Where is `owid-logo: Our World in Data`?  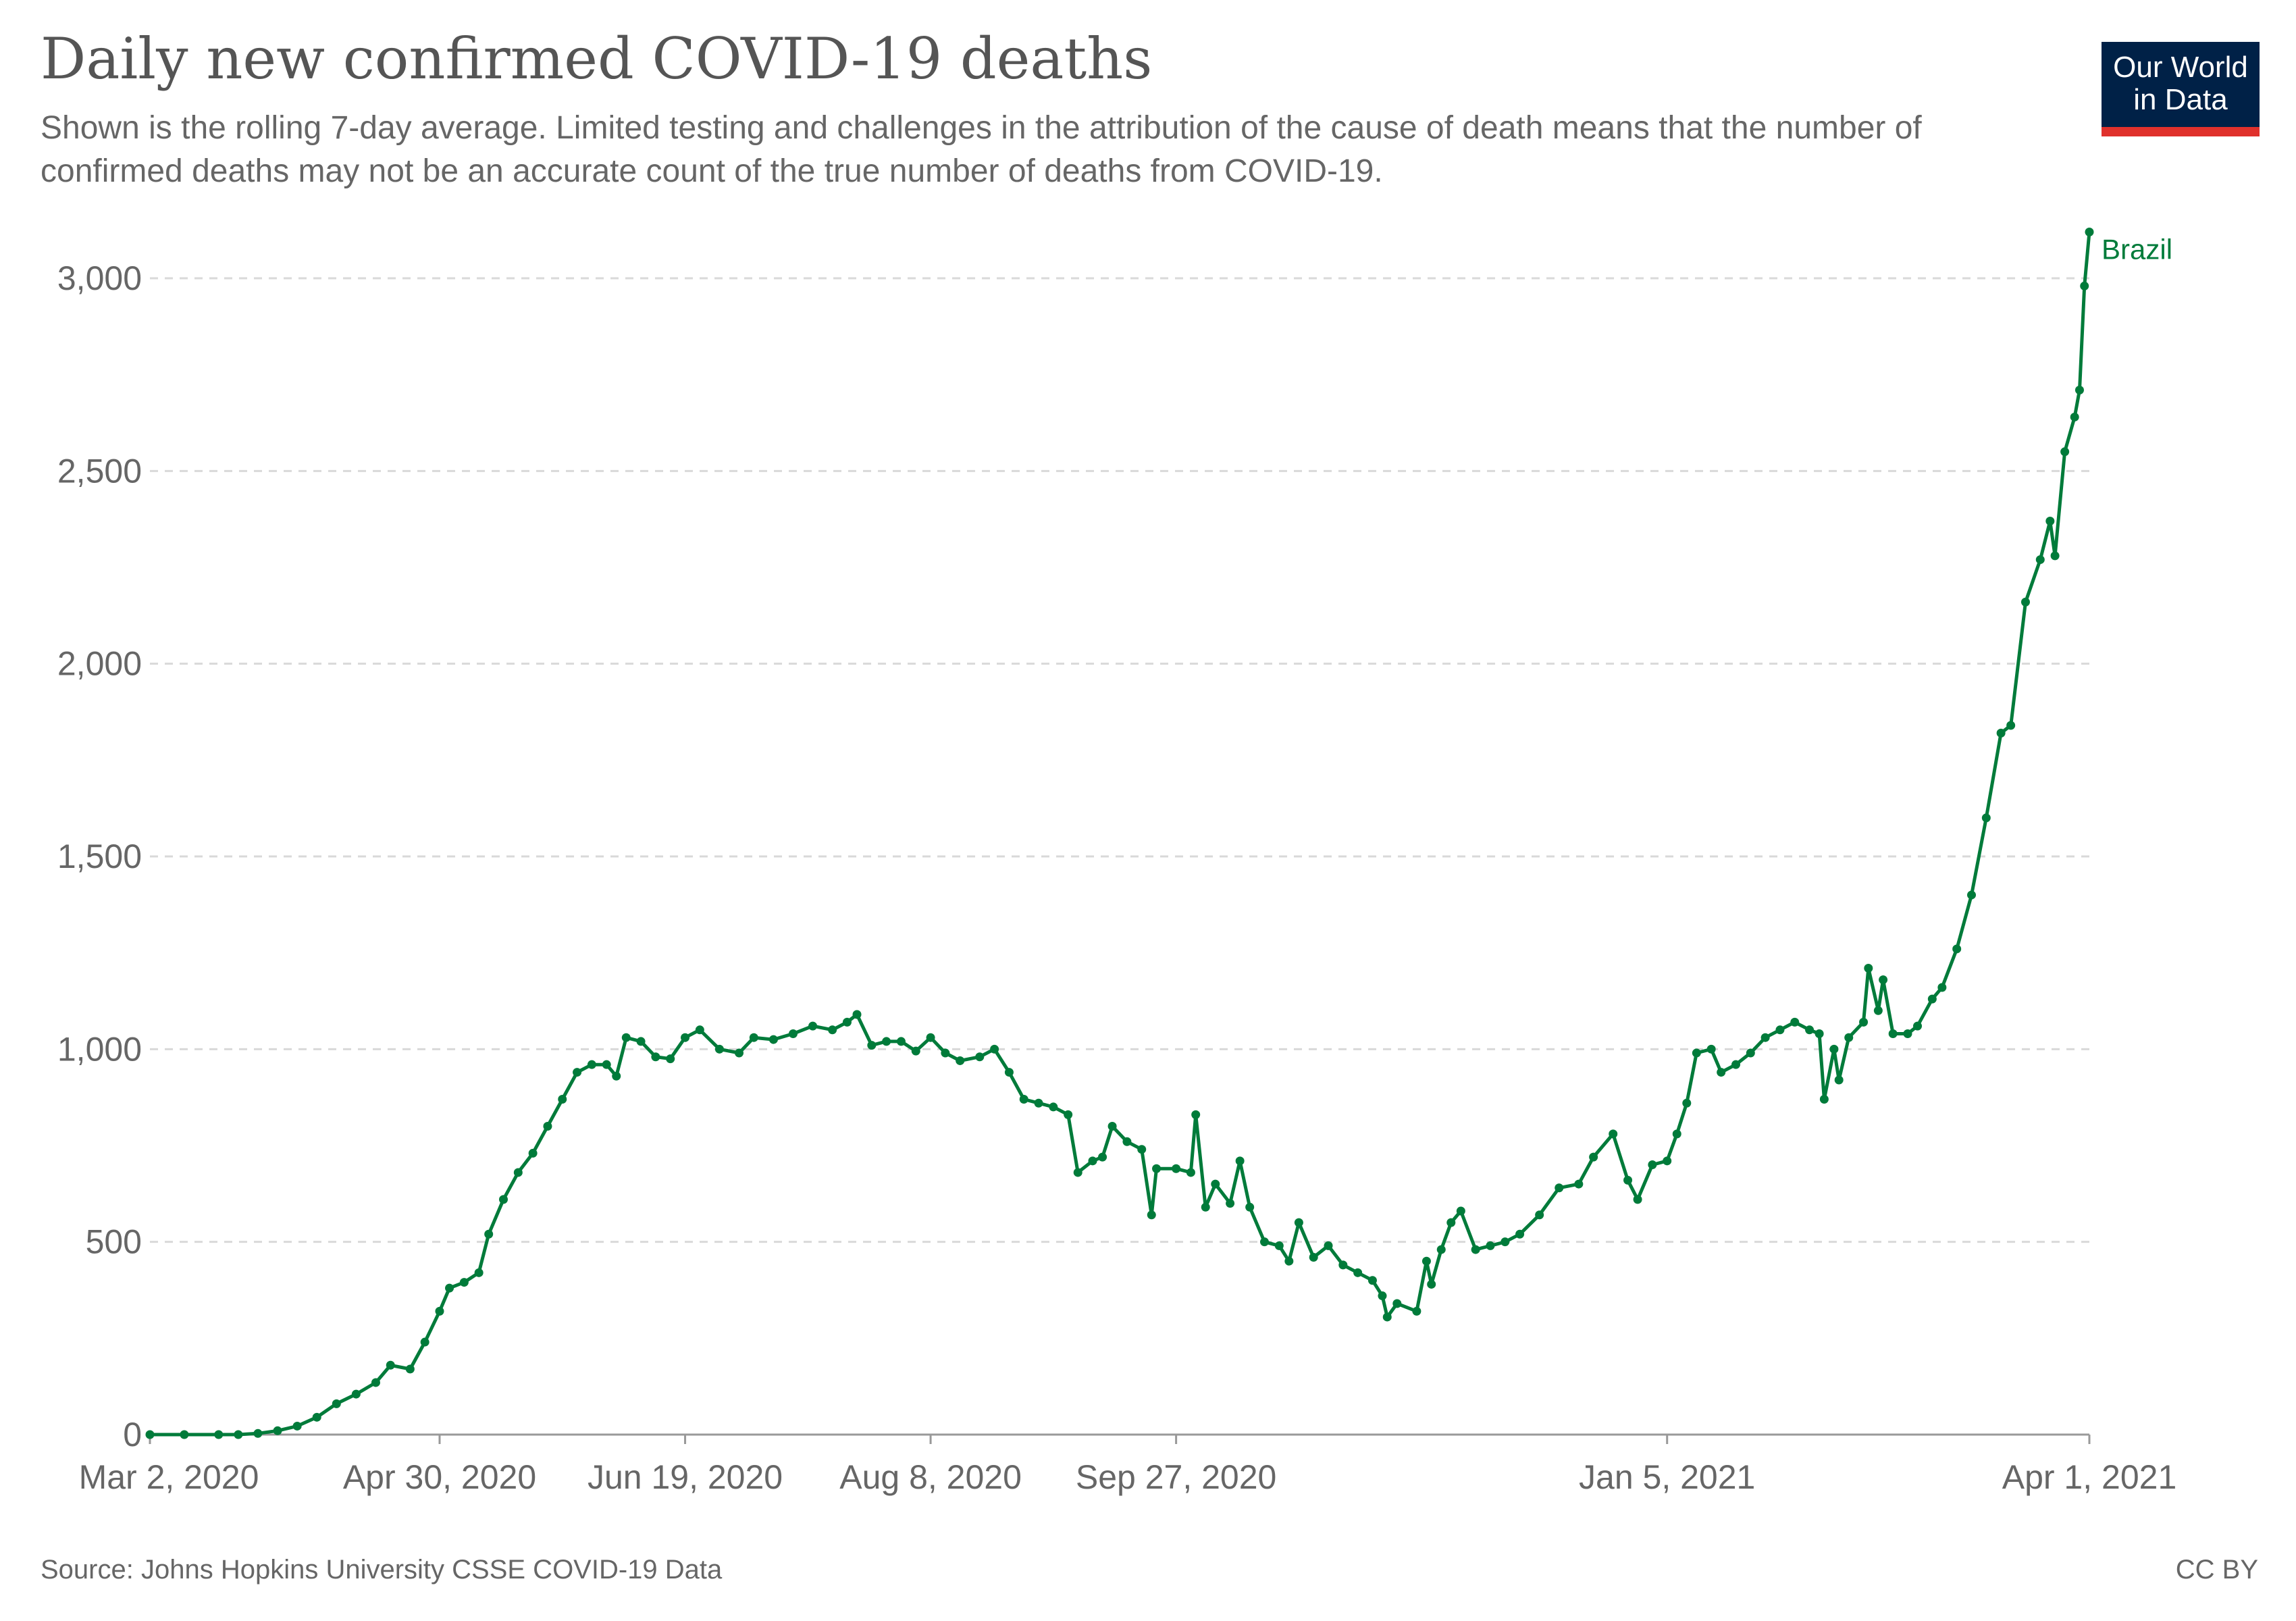
owid-logo: Our World in Data is located at coordinates (2181, 89).